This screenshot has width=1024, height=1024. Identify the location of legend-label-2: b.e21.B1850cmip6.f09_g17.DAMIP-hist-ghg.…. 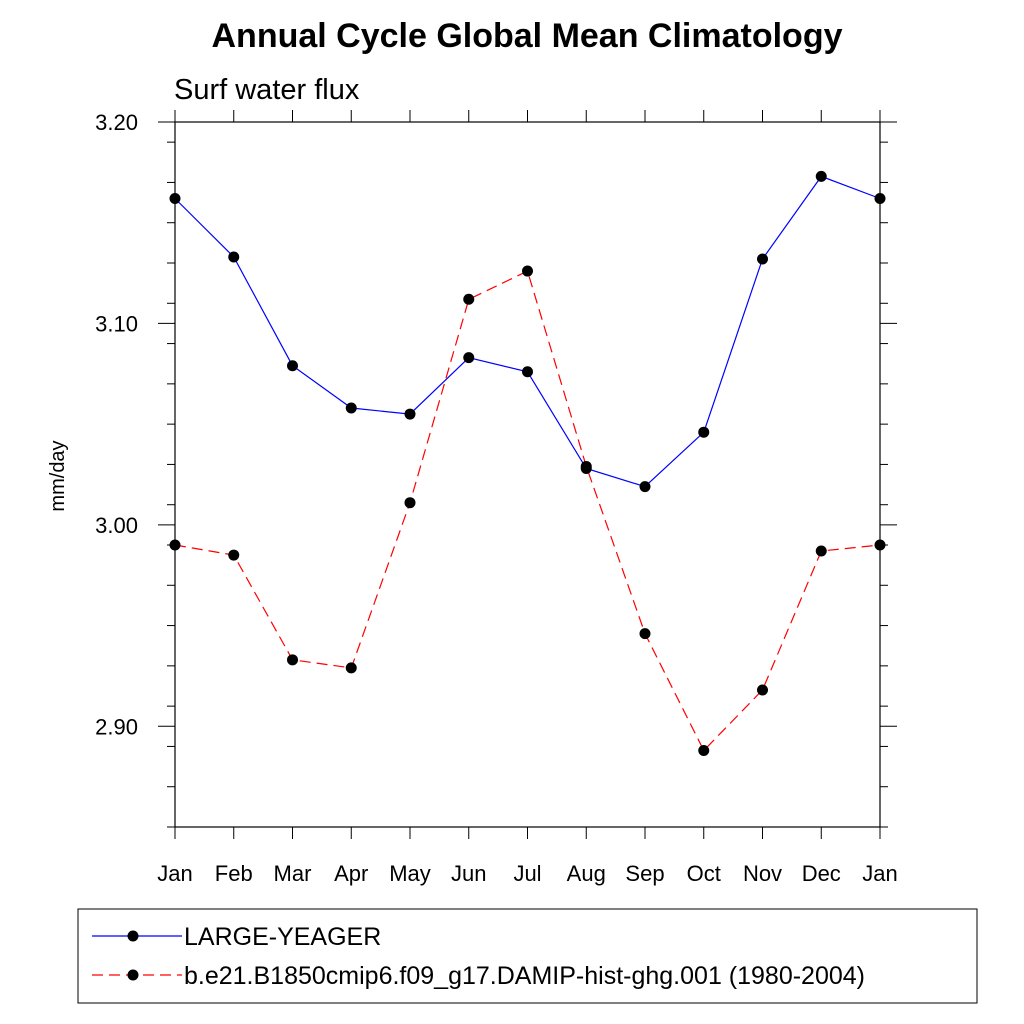
(524, 976).